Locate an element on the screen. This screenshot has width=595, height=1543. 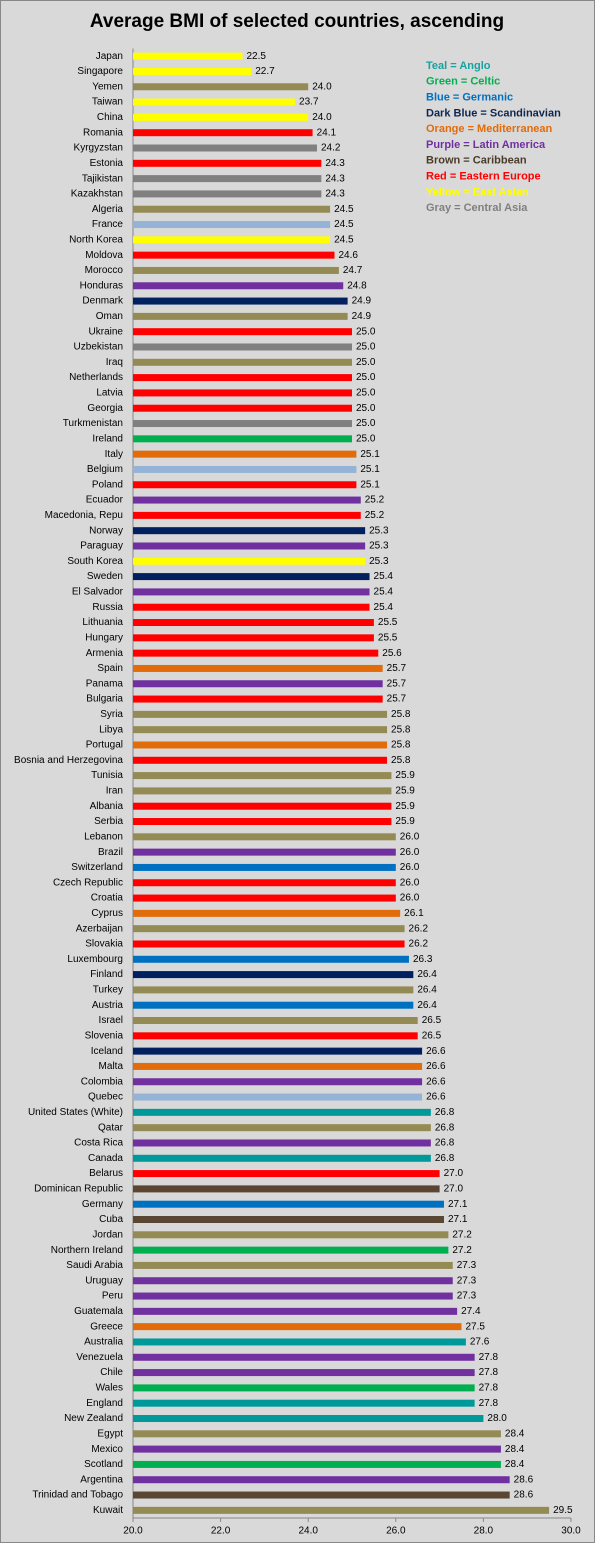
y-tick-label: Romania is located at coordinates (103, 132).